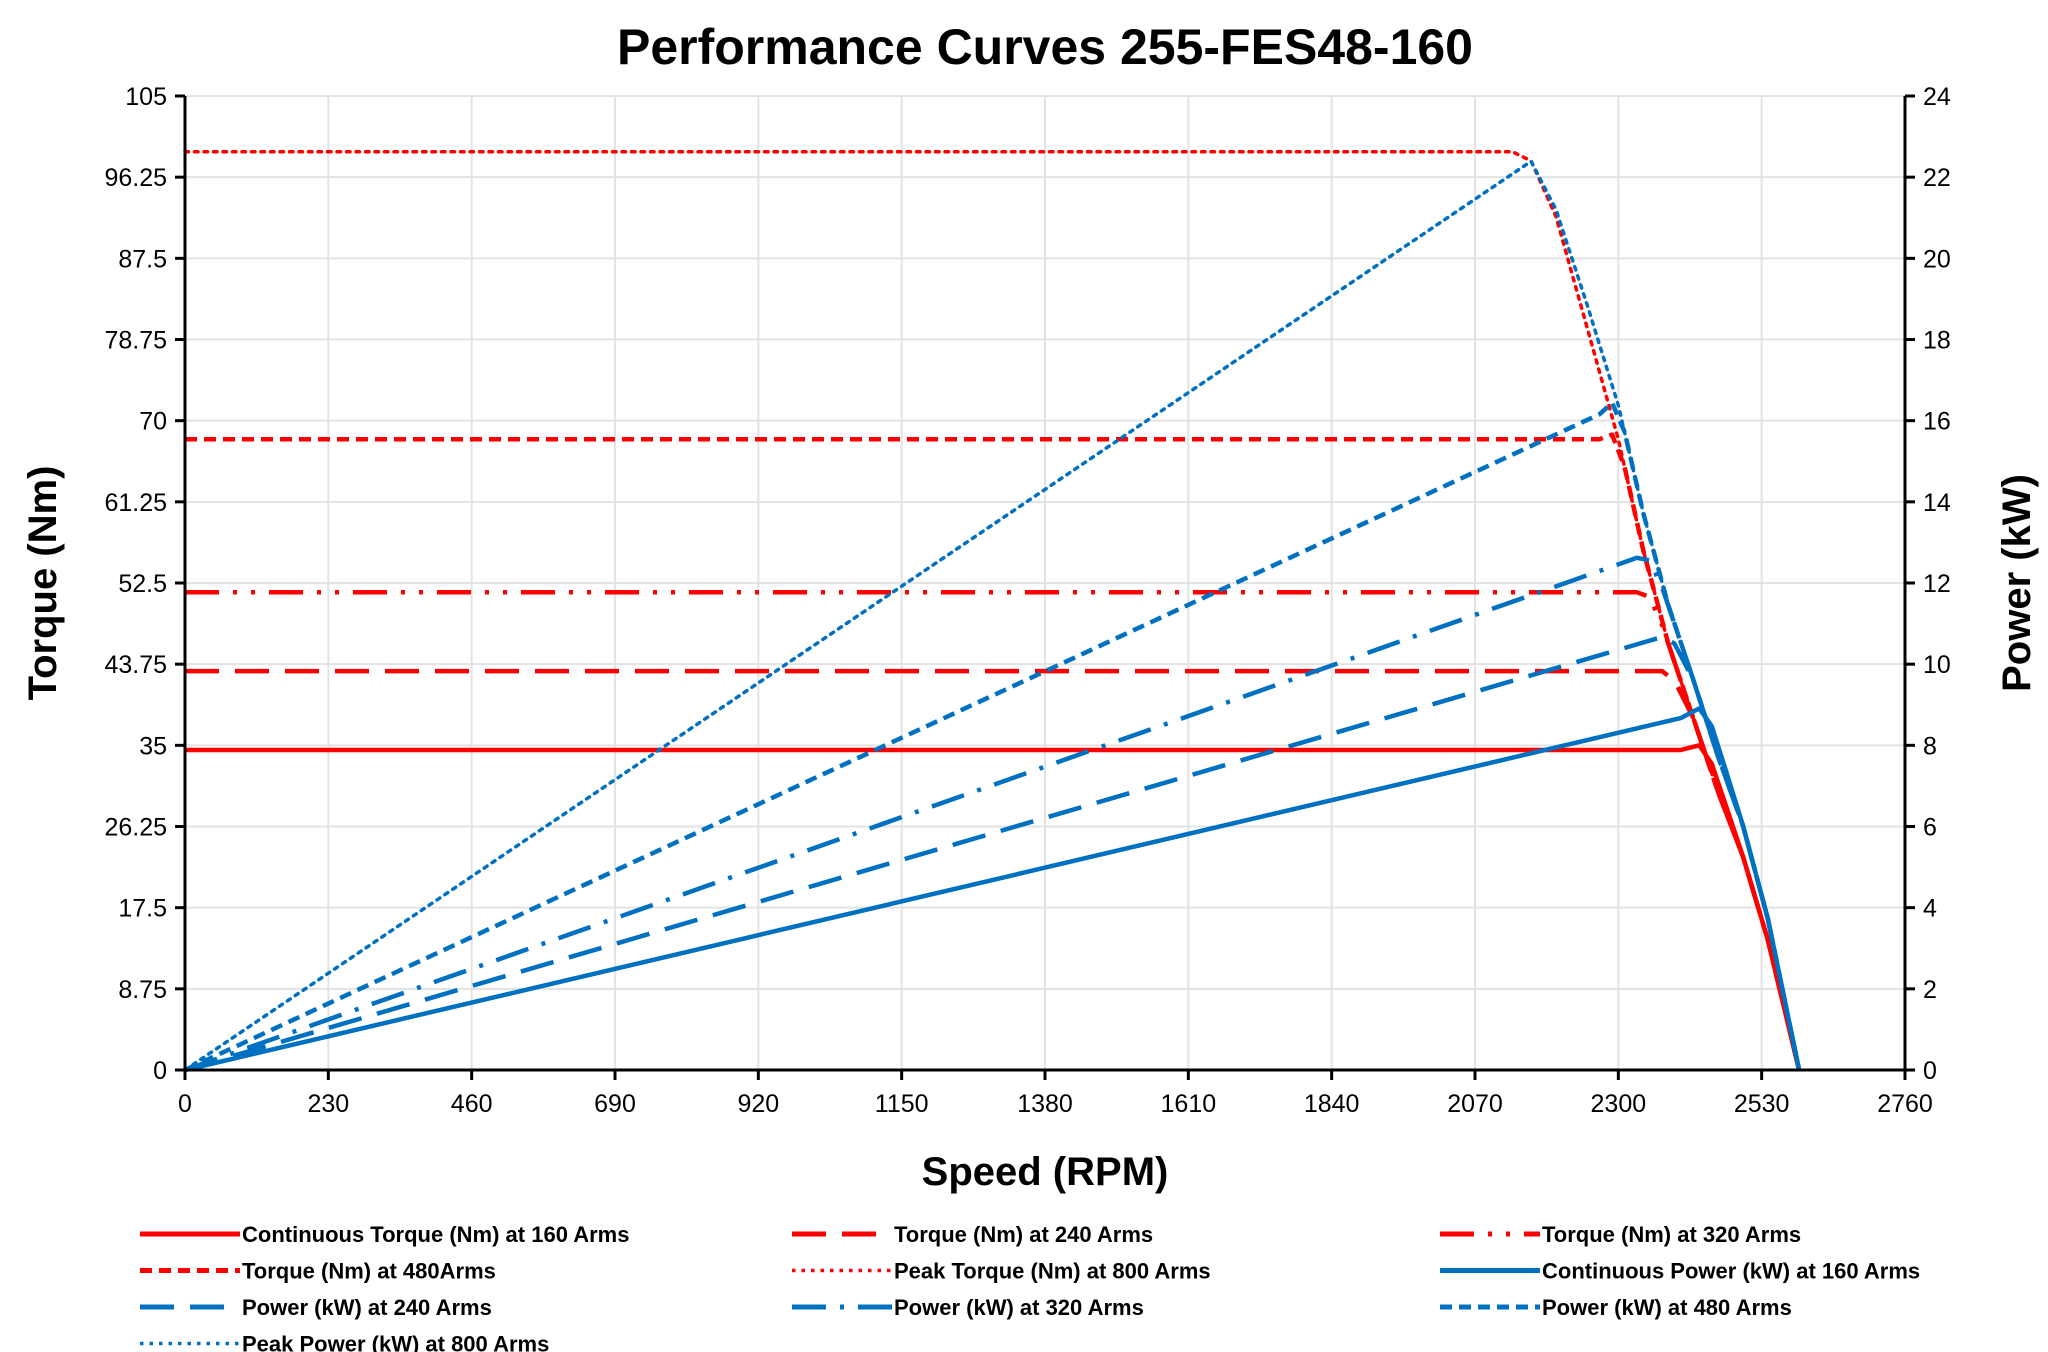 The width and height of the screenshot is (2048, 1352). Describe the element at coordinates (1937, 665) in the screenshot. I see `y2-tick-label: 10` at that location.